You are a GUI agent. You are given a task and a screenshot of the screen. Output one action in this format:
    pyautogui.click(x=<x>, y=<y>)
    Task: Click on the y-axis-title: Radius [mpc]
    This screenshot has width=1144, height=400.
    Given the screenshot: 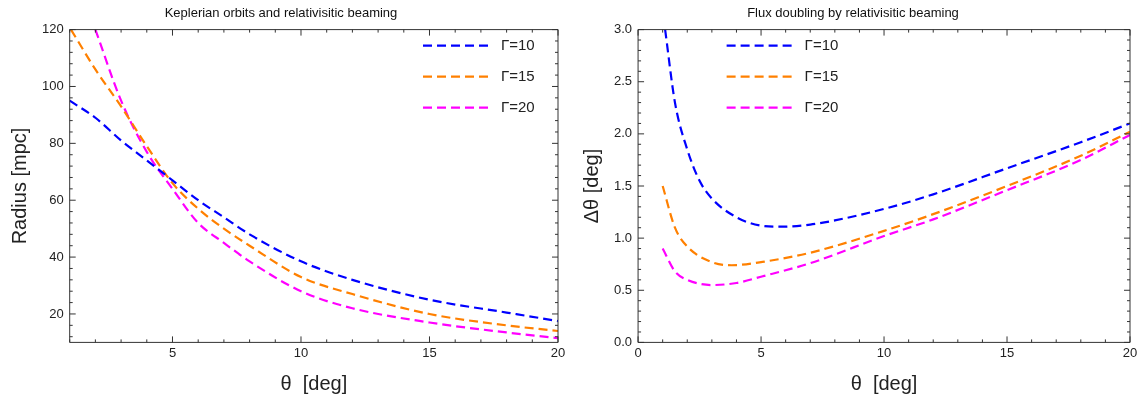 What is the action you would take?
    pyautogui.click(x=18, y=186)
    